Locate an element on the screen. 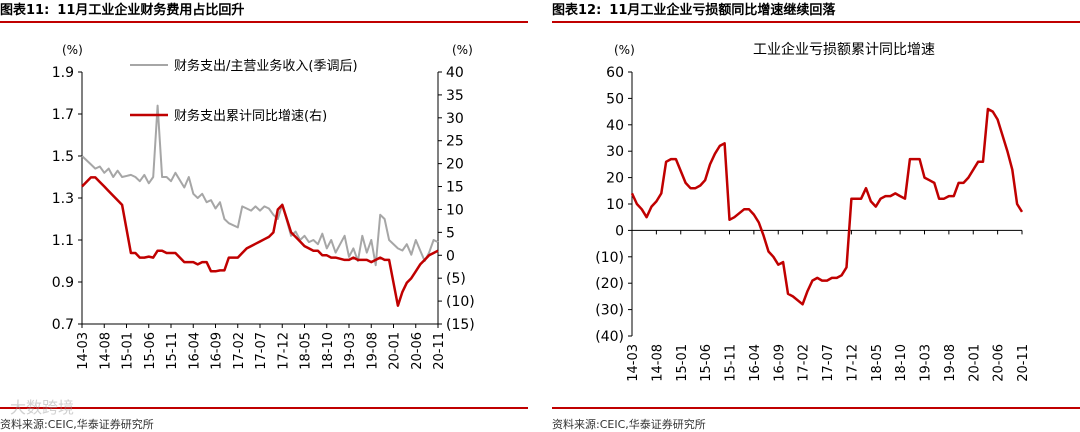 The height and width of the screenshot is (432, 1080). figure-number: 图表12: is located at coordinates (577, 10).